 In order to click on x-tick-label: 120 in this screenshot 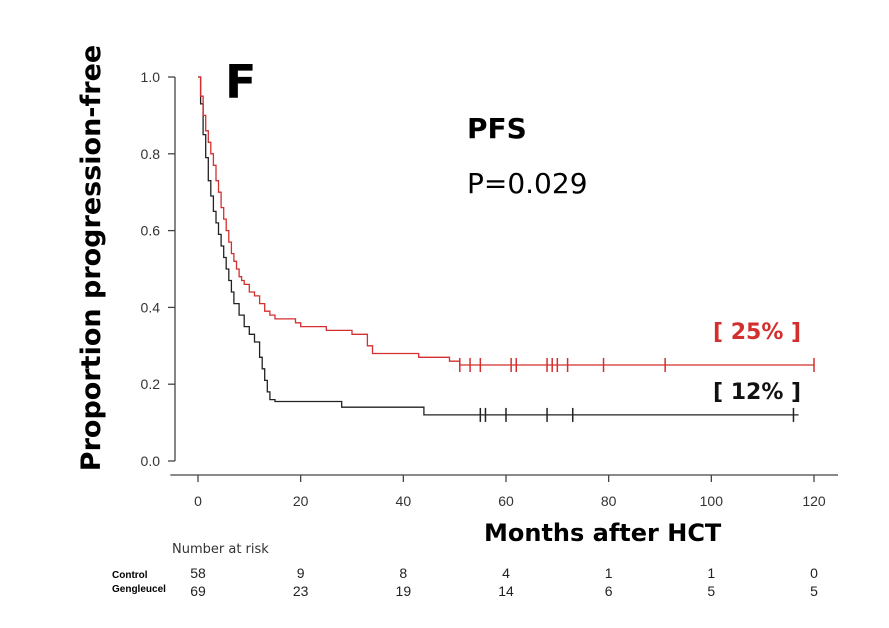, I will do `click(814, 501)`.